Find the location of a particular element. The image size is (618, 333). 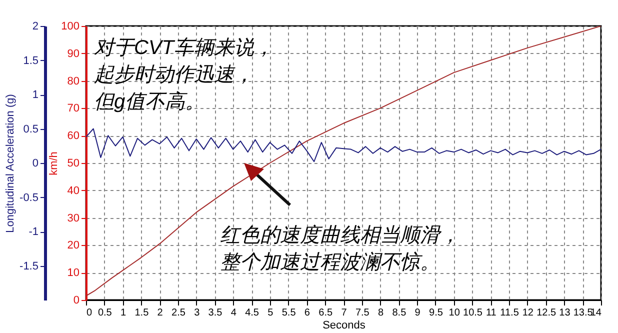

x-tick-label: 1 is located at coordinates (123, 313).